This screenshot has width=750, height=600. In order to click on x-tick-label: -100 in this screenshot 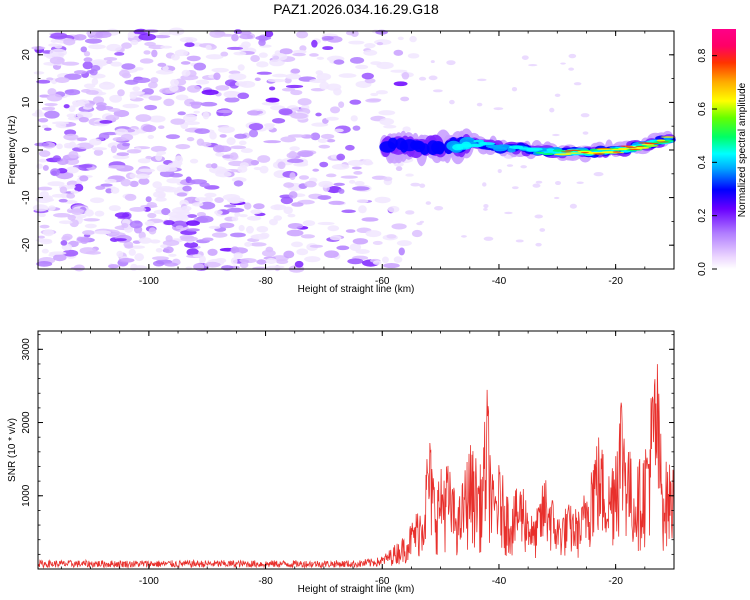, I will do `click(149, 581)`.